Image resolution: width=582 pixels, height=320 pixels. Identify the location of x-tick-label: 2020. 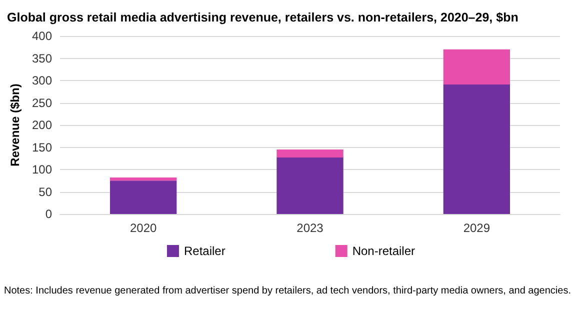
(144, 228).